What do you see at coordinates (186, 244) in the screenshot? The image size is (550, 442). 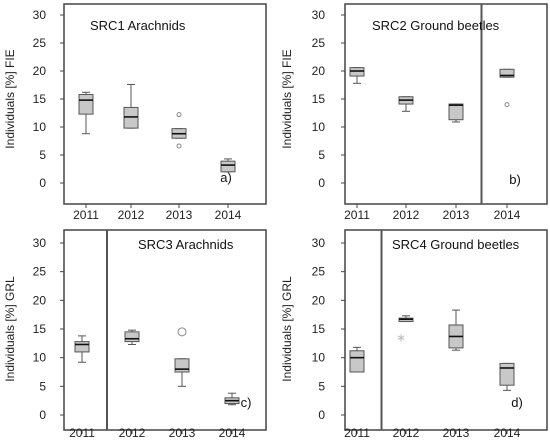 I see `panel-title: SRC3 Arachnids` at bounding box center [186, 244].